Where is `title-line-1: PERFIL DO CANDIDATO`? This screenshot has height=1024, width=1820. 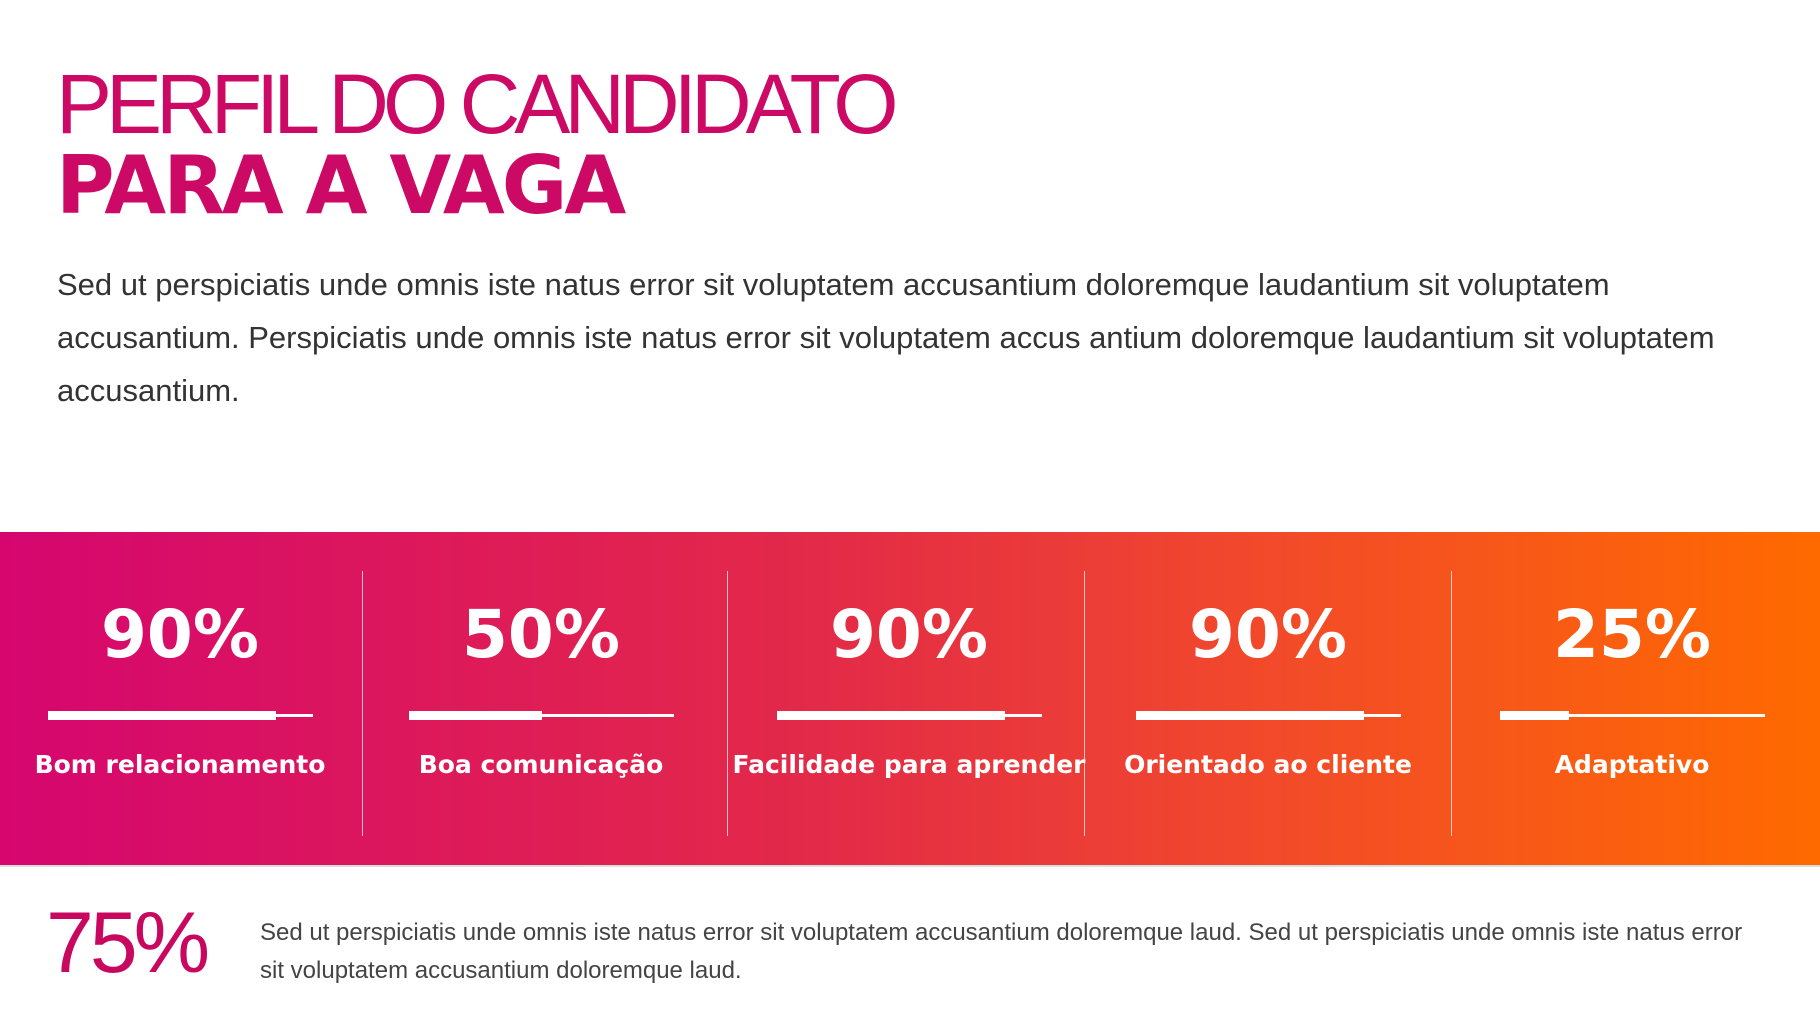
title-line-1: PERFIL DO CANDIDATO is located at coordinates (477, 104).